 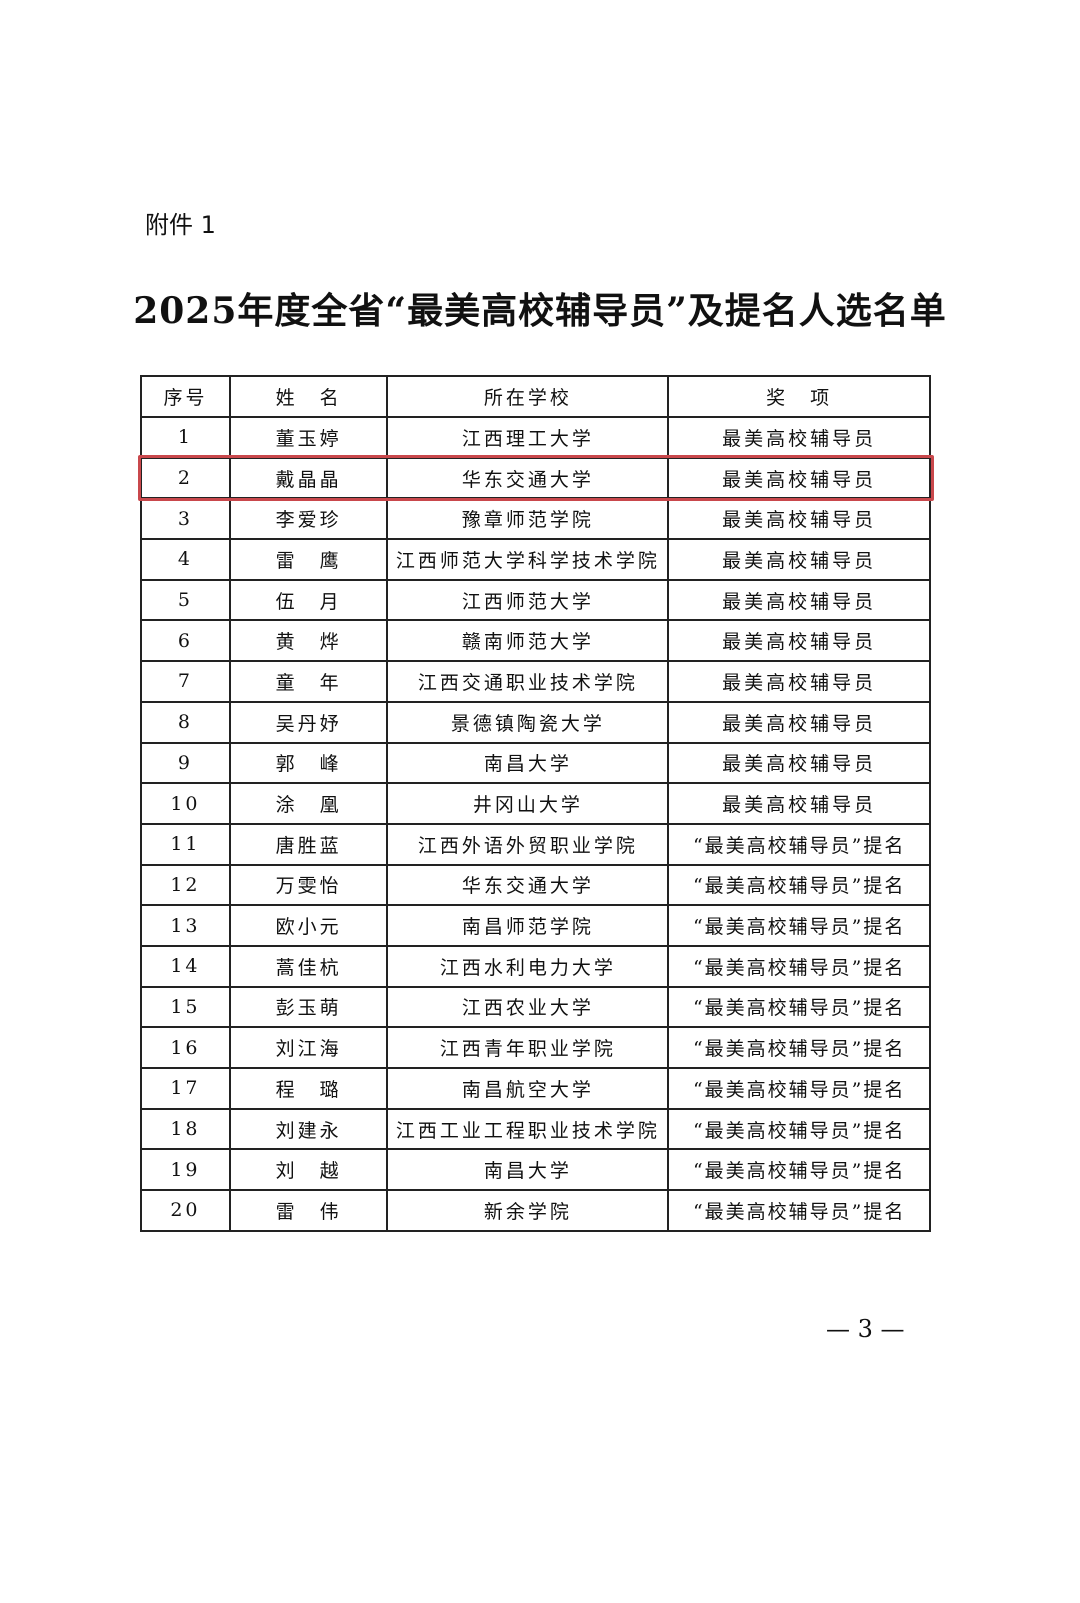 I want to click on table-row: 18 刘建永 江西工业工程职业技术学院 “最美高校辅导员”提名, so click(x=535, y=1129).